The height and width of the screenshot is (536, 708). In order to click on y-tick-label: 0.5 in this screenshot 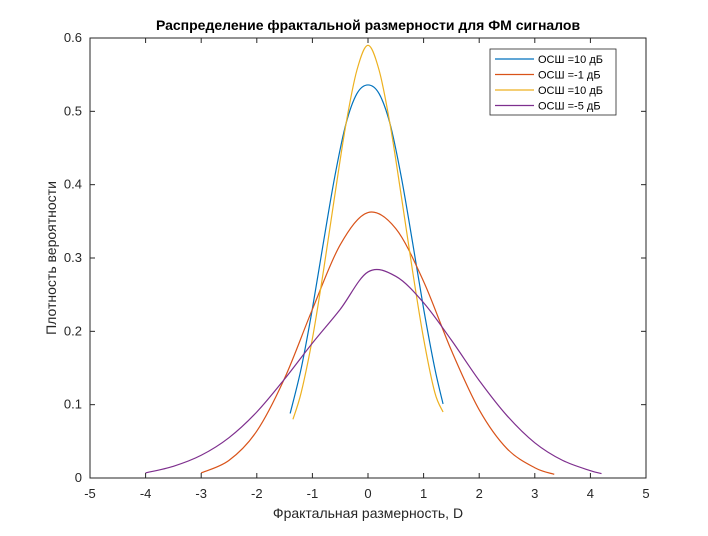, I will do `click(73, 110)`.